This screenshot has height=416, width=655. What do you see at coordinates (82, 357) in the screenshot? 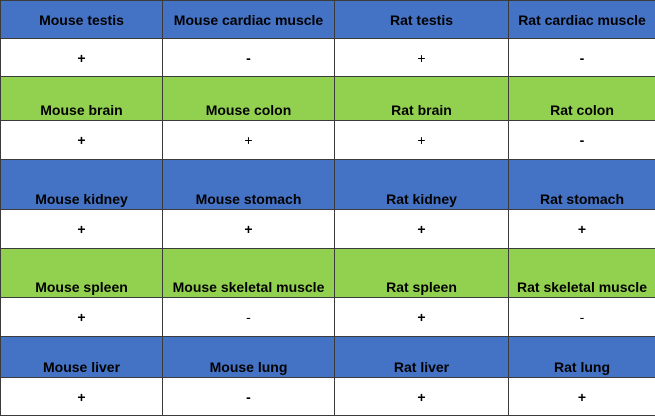
I see `tissue-label: Mouse liver` at bounding box center [82, 357].